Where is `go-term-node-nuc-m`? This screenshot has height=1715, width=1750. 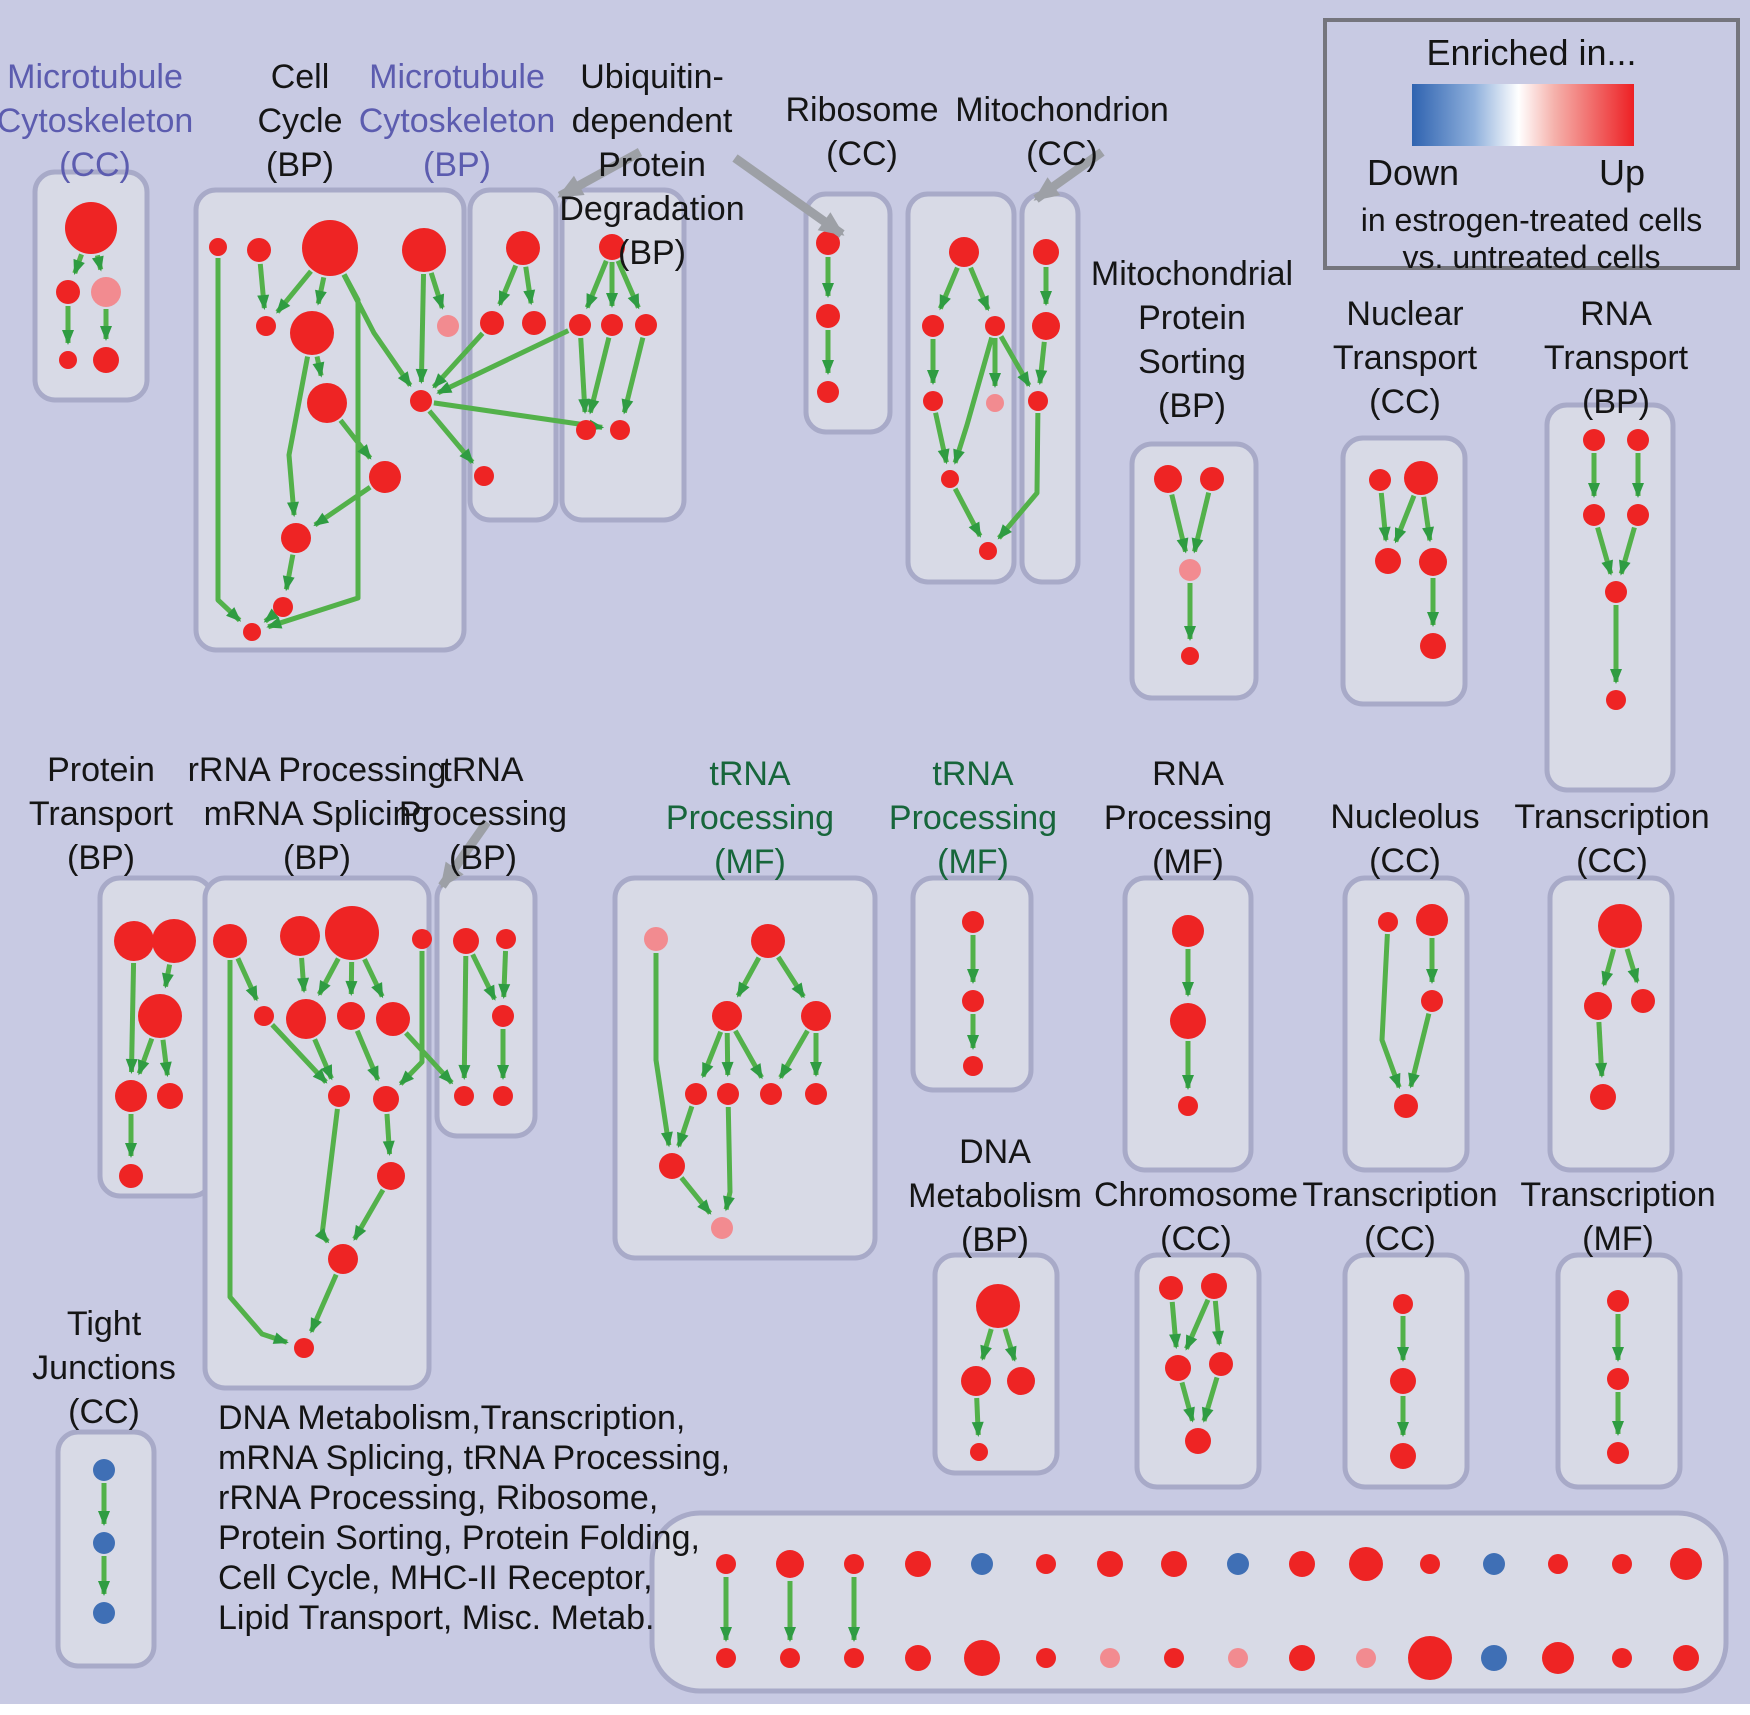
go-term-node-nuc-m is located at coordinates (1432, 1001).